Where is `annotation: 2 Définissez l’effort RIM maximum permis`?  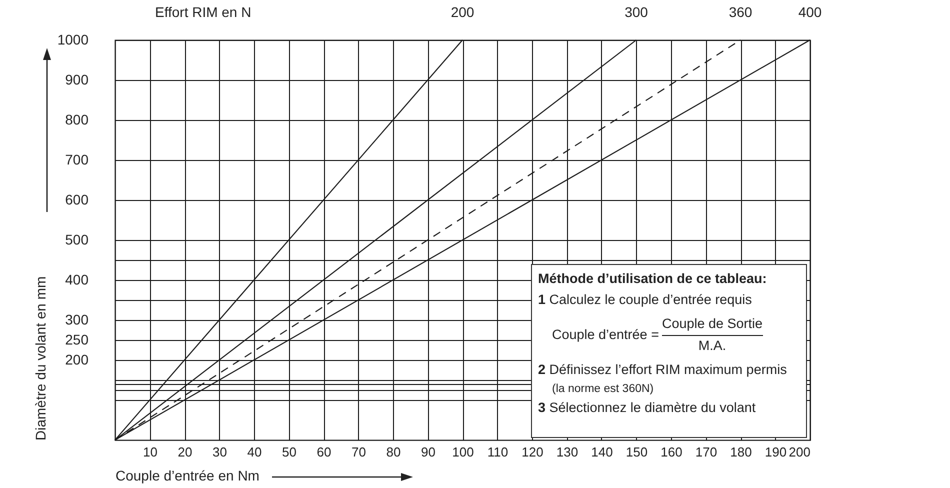 annotation: 2 Définissez l’effort RIM maximum permis is located at coordinates (663, 369).